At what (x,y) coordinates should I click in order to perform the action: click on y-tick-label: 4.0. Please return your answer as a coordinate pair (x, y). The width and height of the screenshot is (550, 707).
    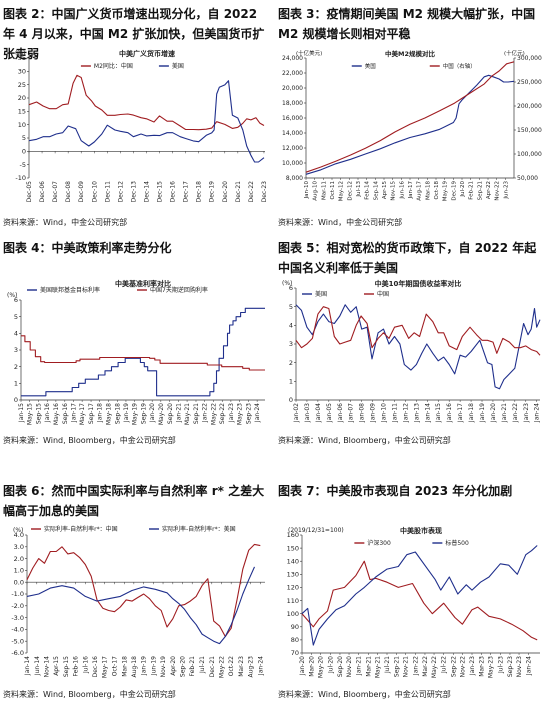
    Looking at the image, I should click on (19, 535).